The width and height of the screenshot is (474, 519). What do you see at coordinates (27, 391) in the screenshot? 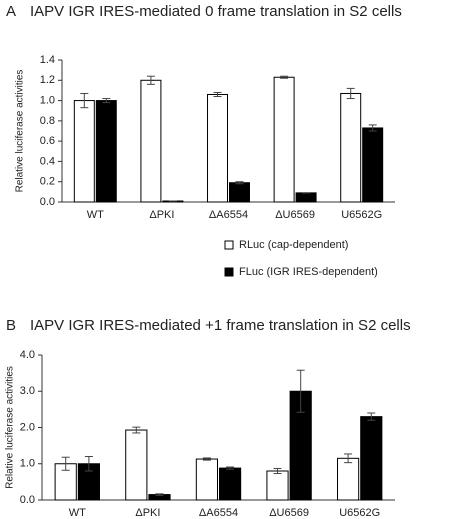
I see `y-tick-label: 3.0` at bounding box center [27, 391].